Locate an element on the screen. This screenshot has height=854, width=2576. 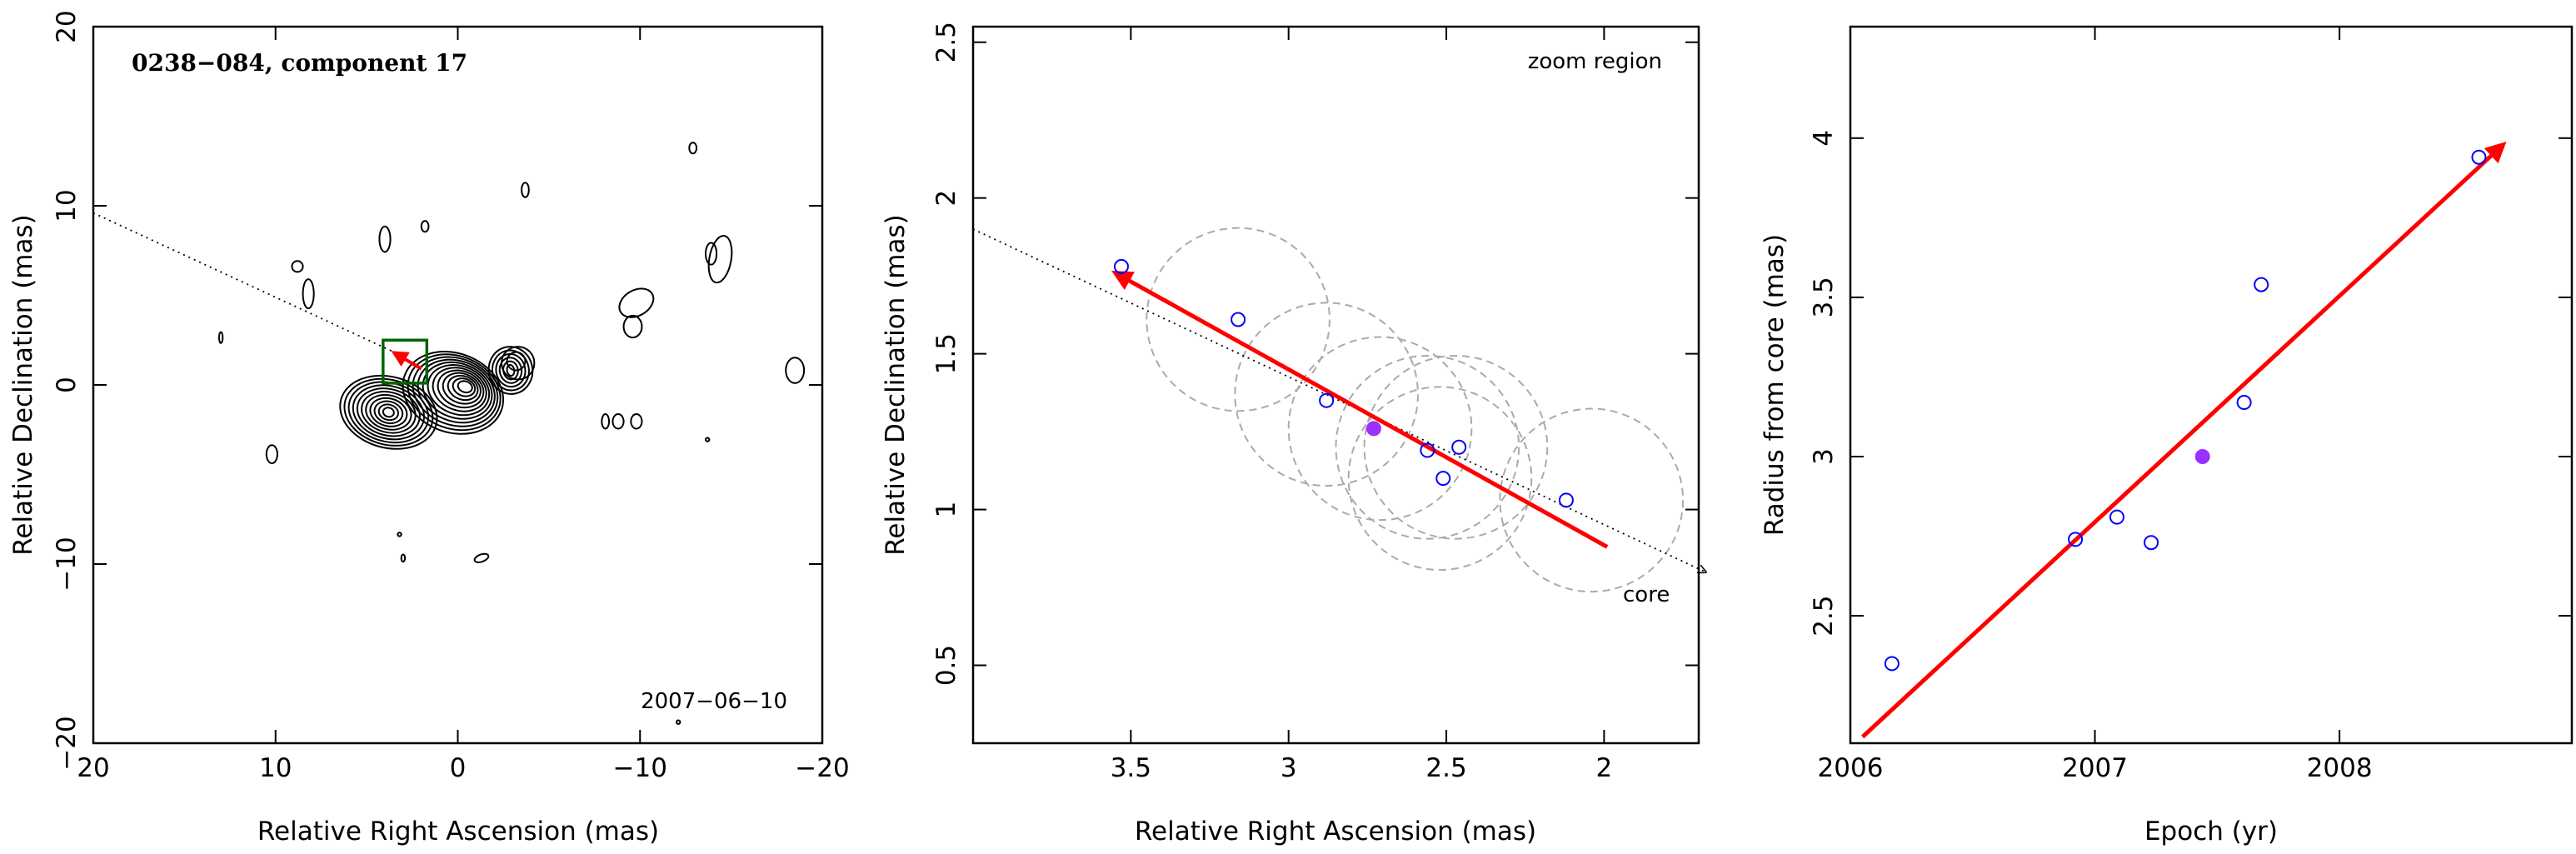
motion-arrow is located at coordinates (406, 361).